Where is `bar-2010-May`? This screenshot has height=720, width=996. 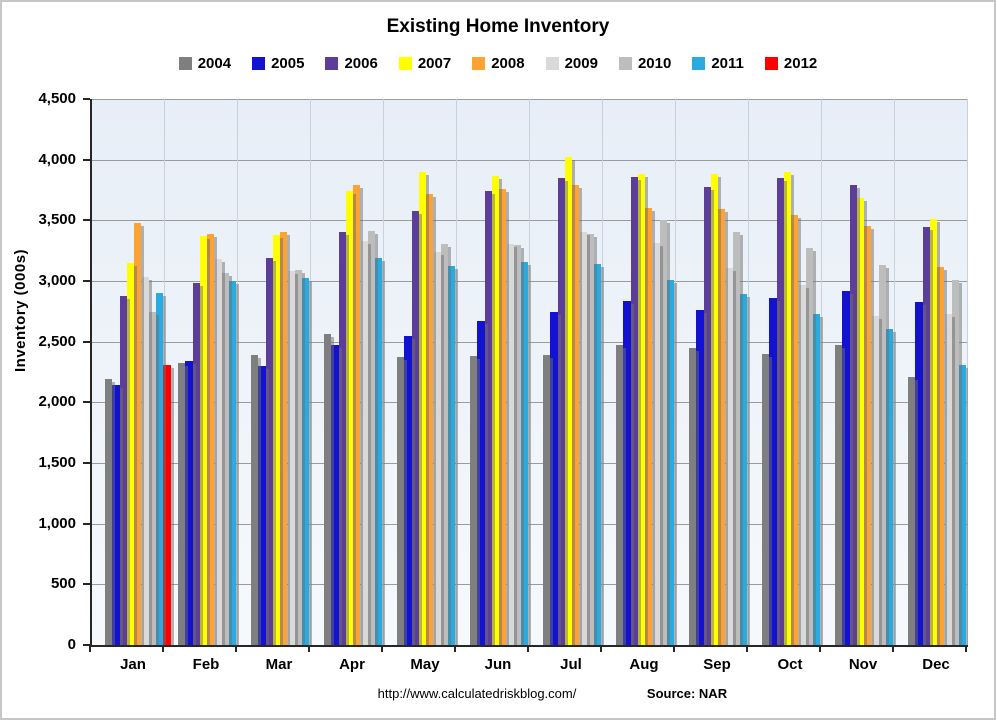
bar-2010-May is located at coordinates (444, 444).